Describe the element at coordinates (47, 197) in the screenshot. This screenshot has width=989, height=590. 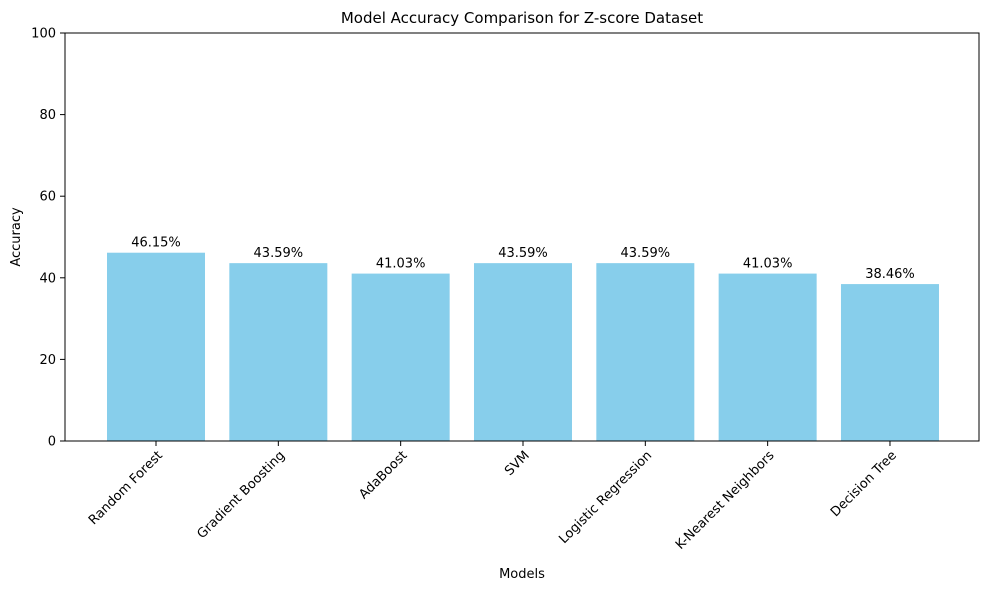
I see `y-tick-label-3: 60` at that location.